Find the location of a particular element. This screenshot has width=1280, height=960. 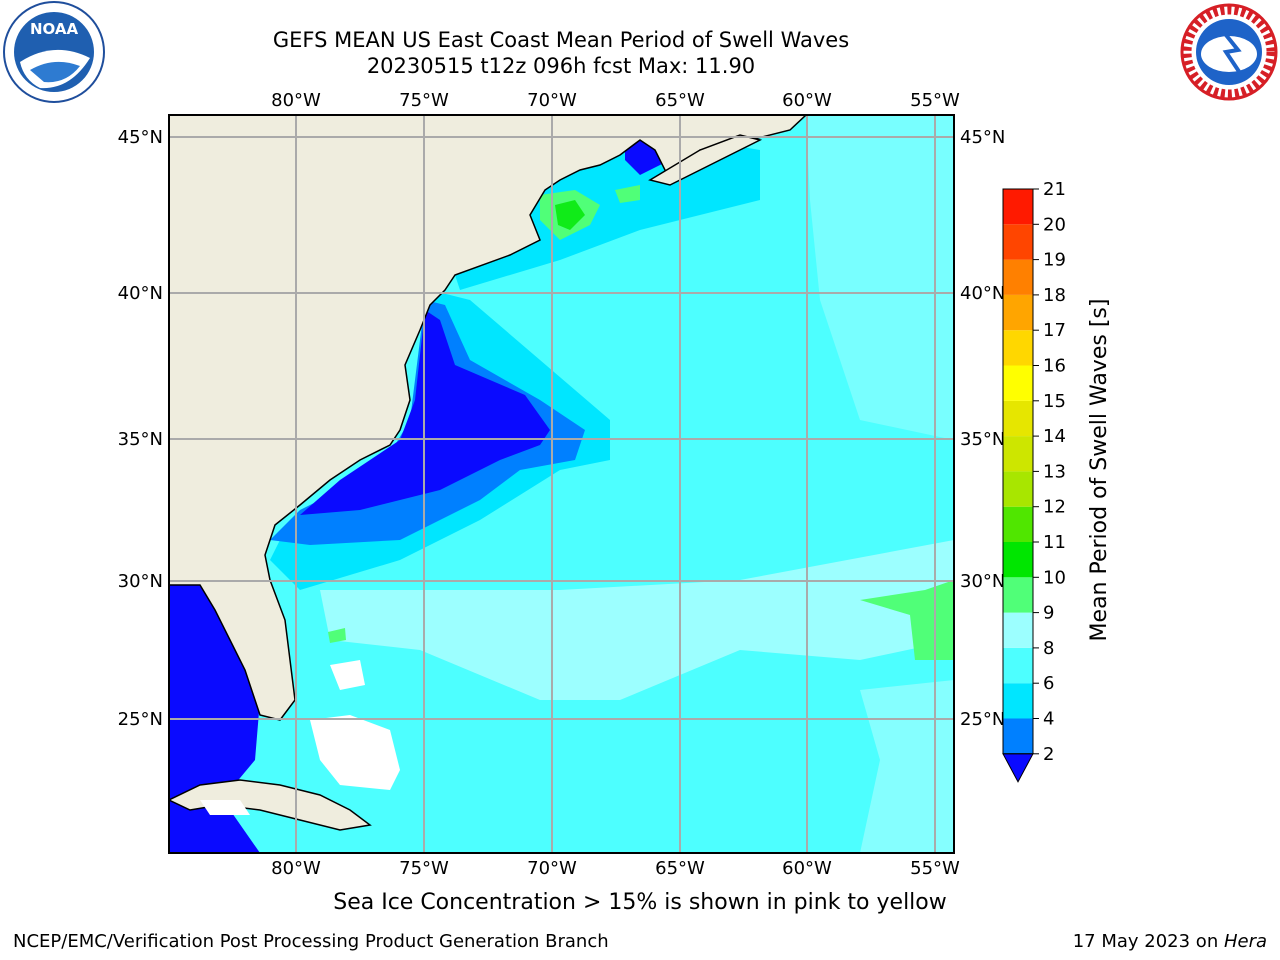

lon-label-bottom-3: 65°W is located at coordinates (680, 868).